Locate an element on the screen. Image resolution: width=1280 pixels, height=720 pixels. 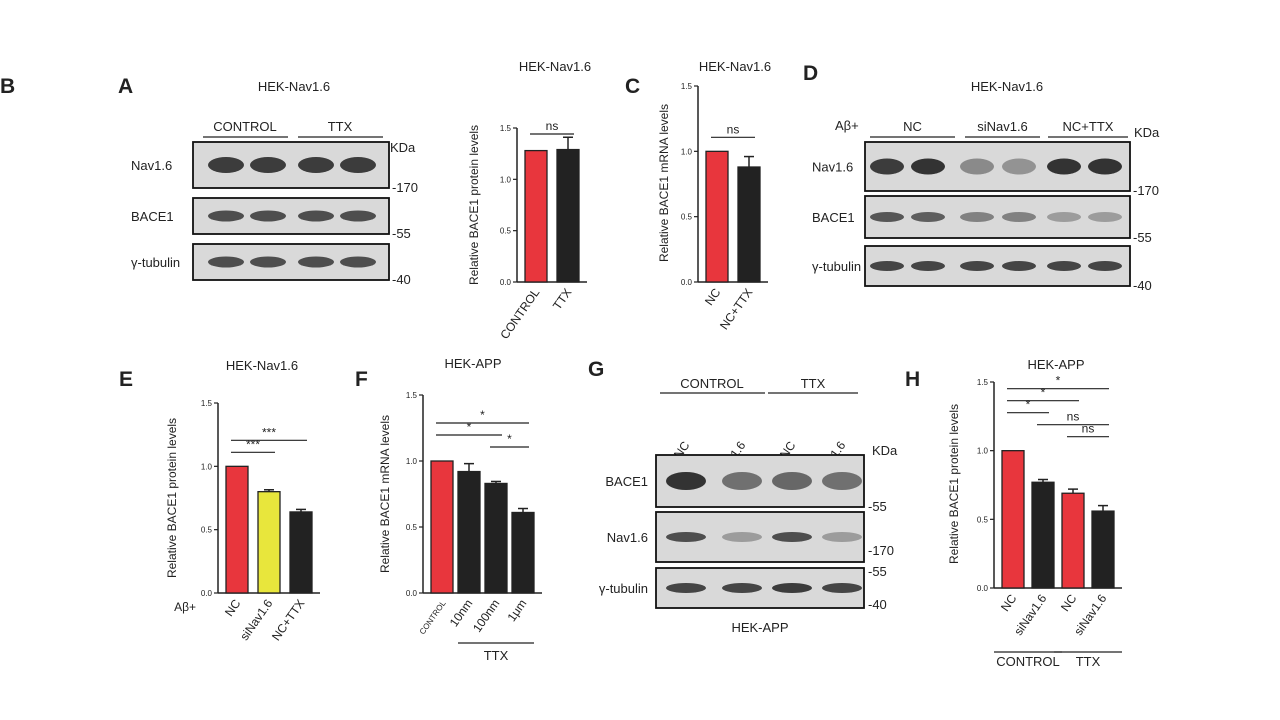
x-tick-label: 100nm is located at coordinates (486, 616).